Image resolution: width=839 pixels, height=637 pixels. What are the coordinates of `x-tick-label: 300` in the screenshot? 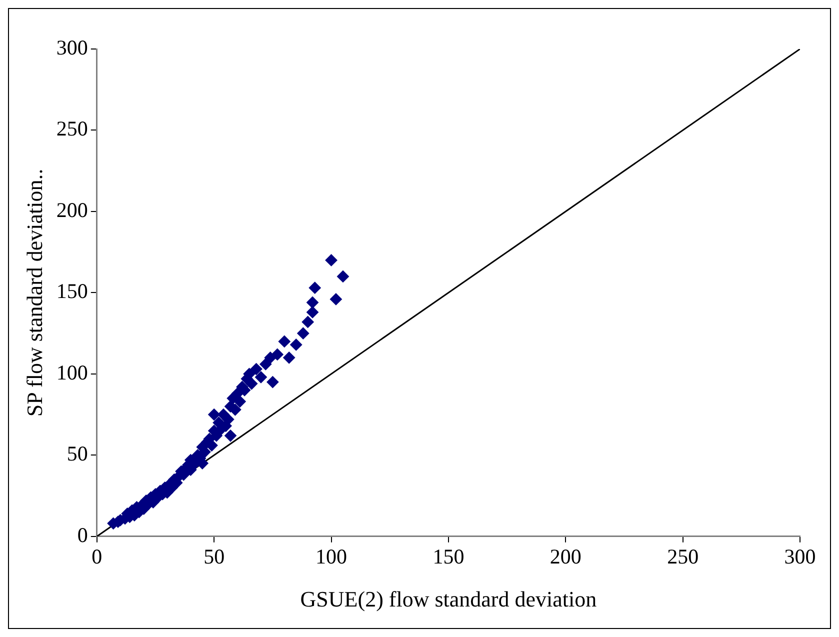 It's located at (800, 556).